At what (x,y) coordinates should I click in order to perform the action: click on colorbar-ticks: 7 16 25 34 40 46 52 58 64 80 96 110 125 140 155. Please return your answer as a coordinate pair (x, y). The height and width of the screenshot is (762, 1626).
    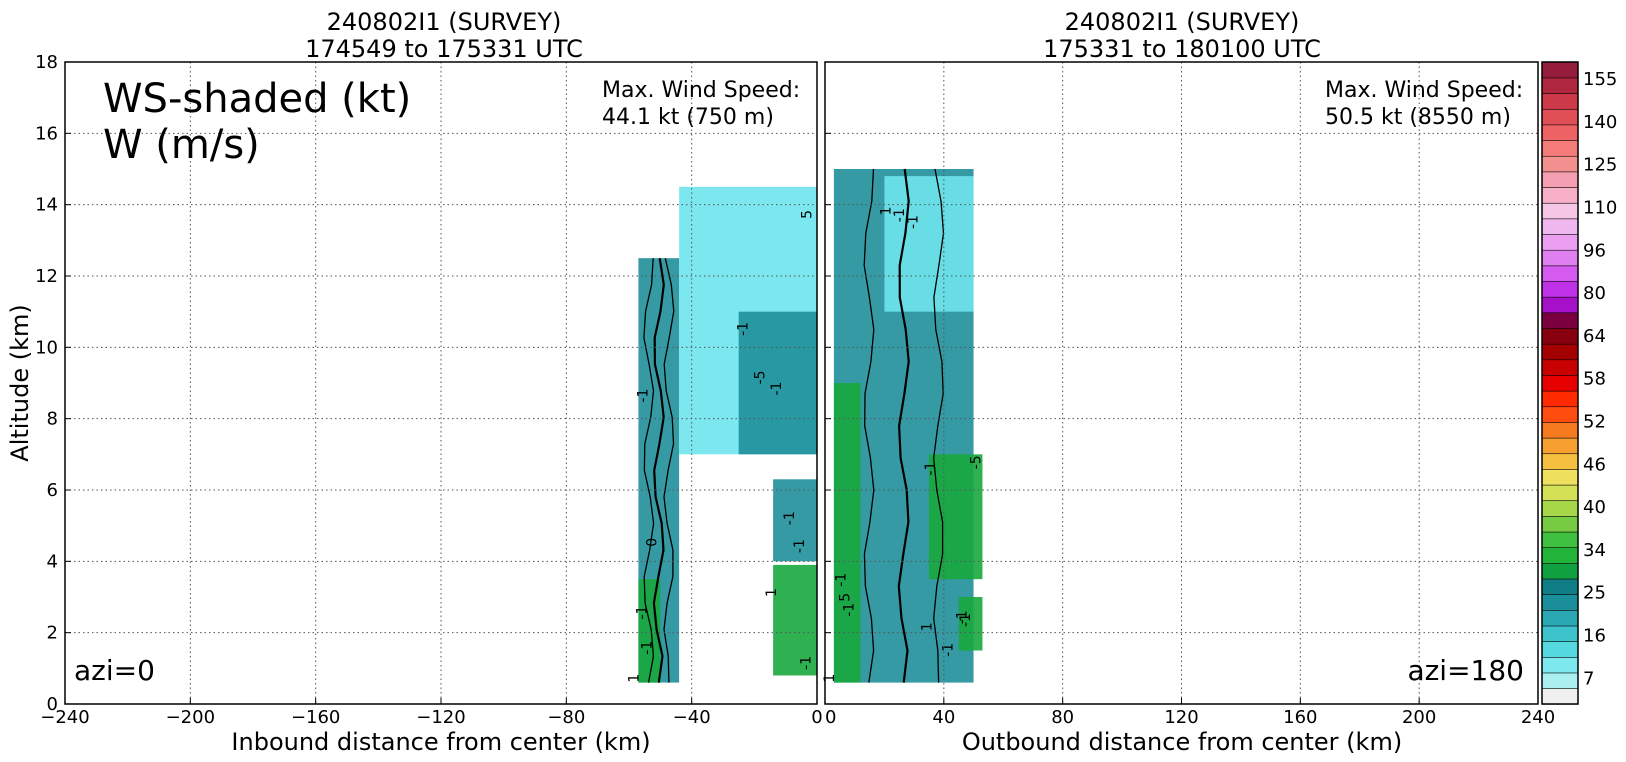
    Looking at the image, I should click on (1600, 379).